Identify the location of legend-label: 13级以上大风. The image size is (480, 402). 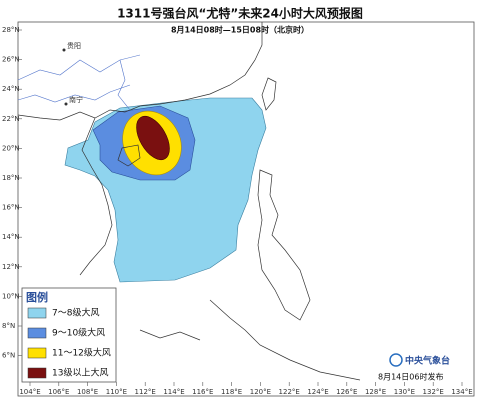
(80, 373).